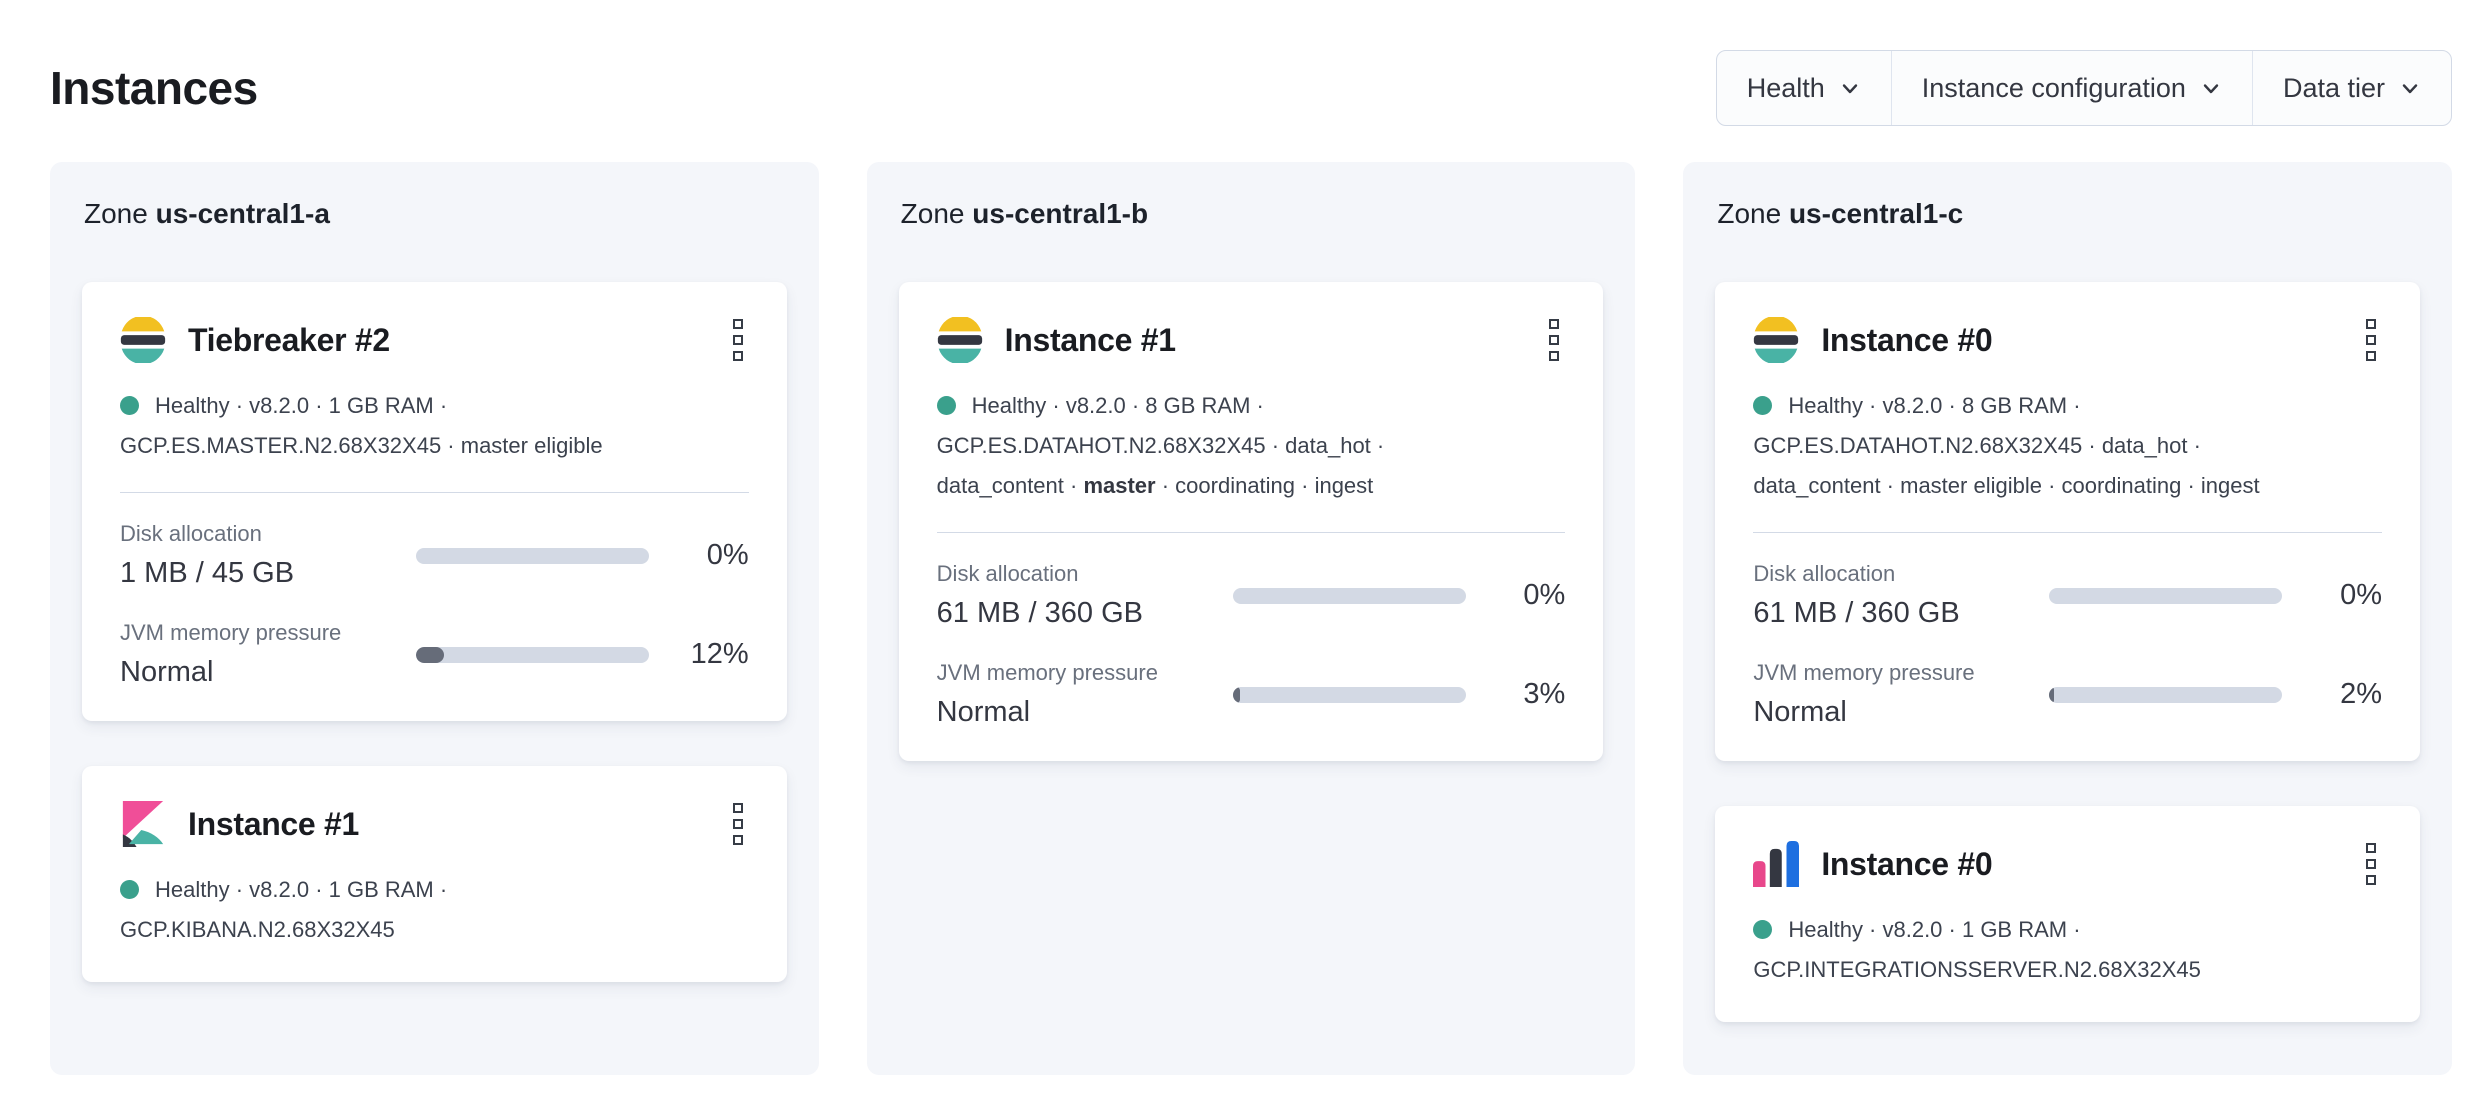 The height and width of the screenshot is (1102, 2490). What do you see at coordinates (434, 340) in the screenshot?
I see `card-header: Tiebreaker #2` at bounding box center [434, 340].